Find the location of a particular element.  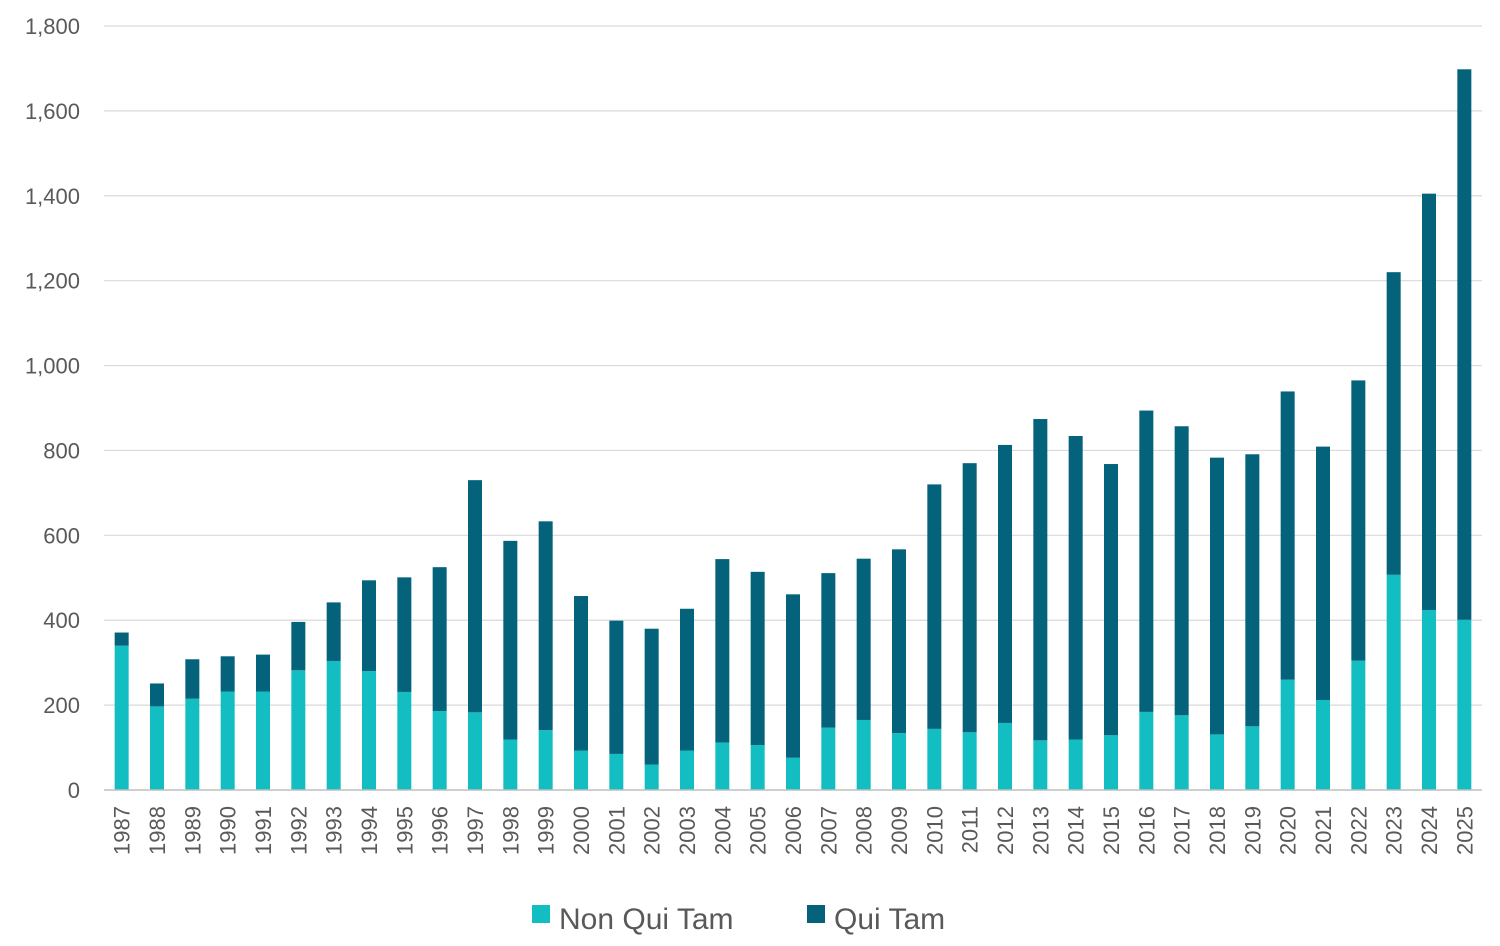

legend-label-non-qui-tam: Non Qui Tam is located at coordinates (646, 919).